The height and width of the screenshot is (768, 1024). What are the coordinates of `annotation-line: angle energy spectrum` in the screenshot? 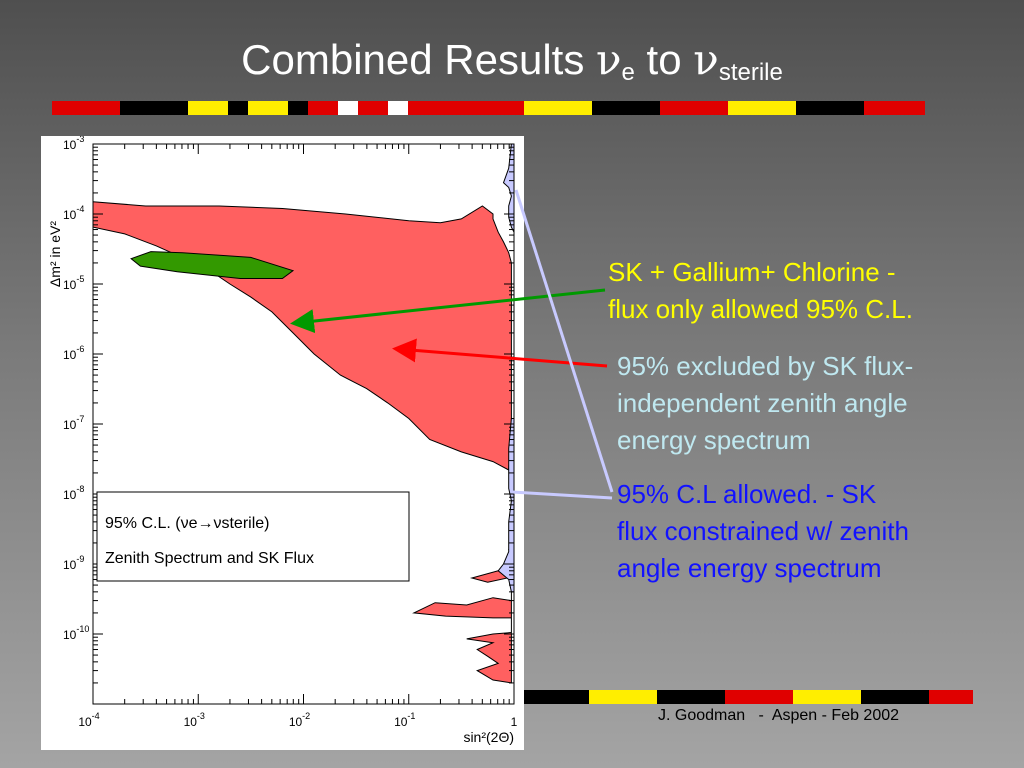 It's located at (749, 568).